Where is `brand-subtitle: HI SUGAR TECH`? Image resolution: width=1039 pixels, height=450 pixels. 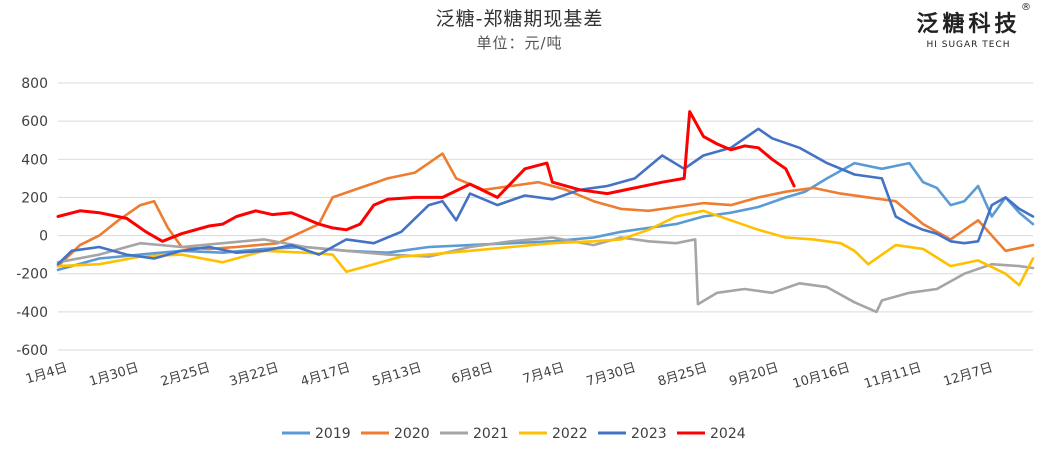 brand-subtitle: HI SUGAR TECH is located at coordinates (968, 45).